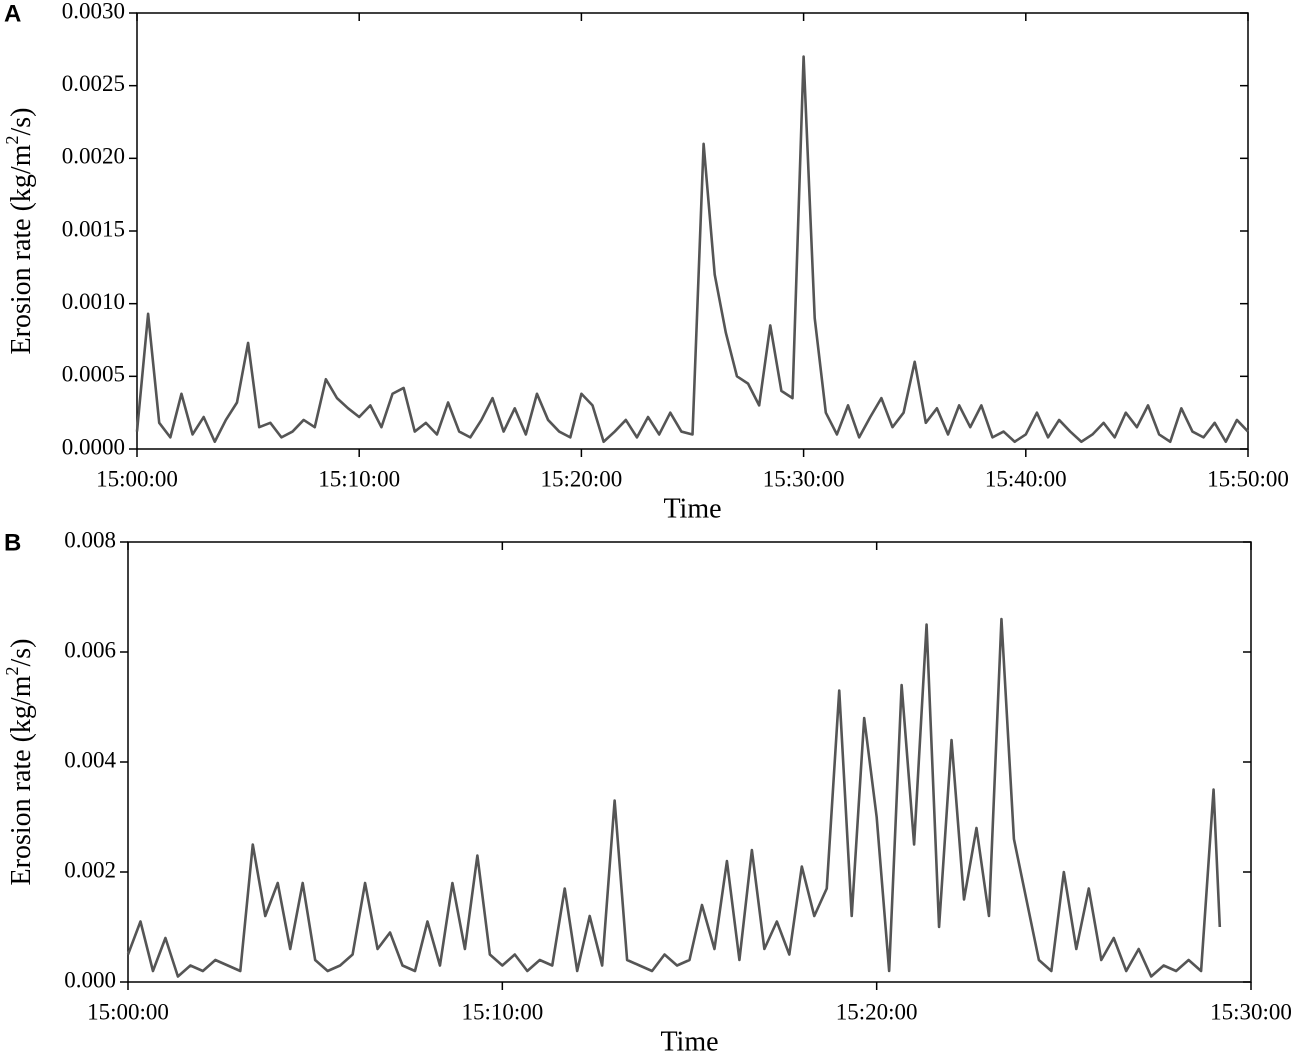  Describe the element at coordinates (90, 759) in the screenshot. I see `y-tick-label: 0.004` at that location.